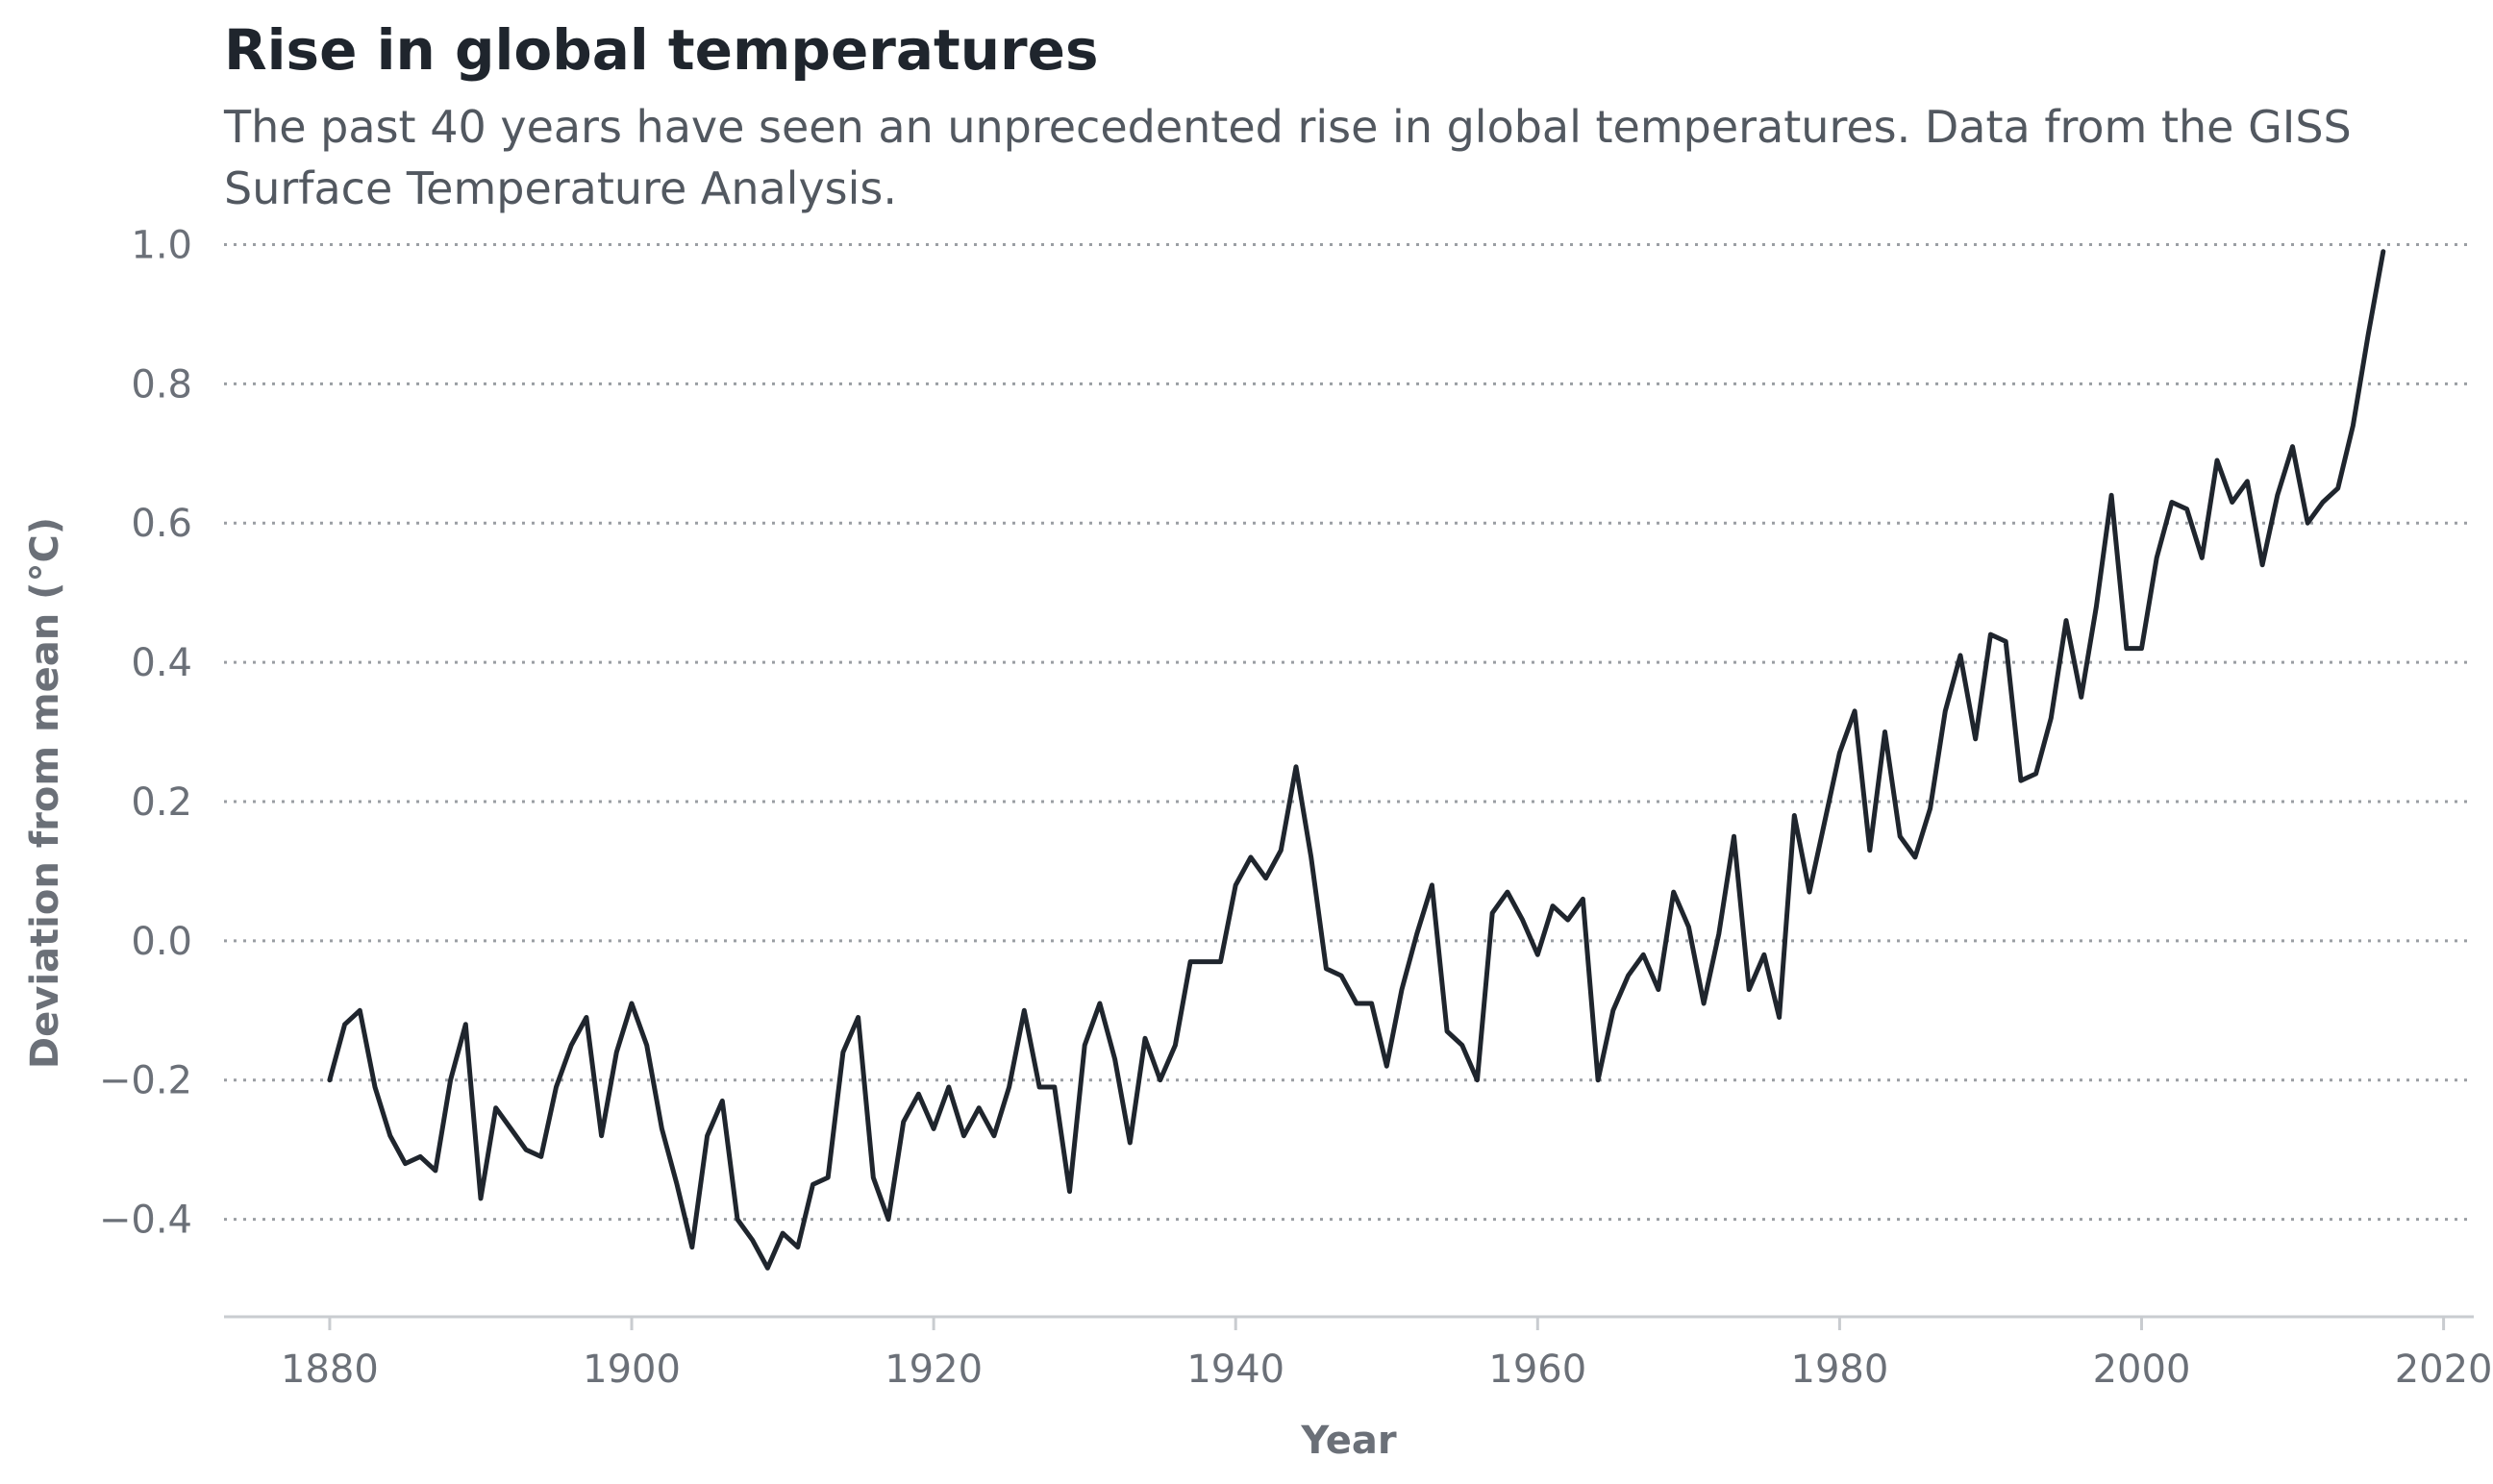 This screenshot has height=1484, width=2493. What do you see at coordinates (632, 1370) in the screenshot?
I see `x-tick-label: 1900` at bounding box center [632, 1370].